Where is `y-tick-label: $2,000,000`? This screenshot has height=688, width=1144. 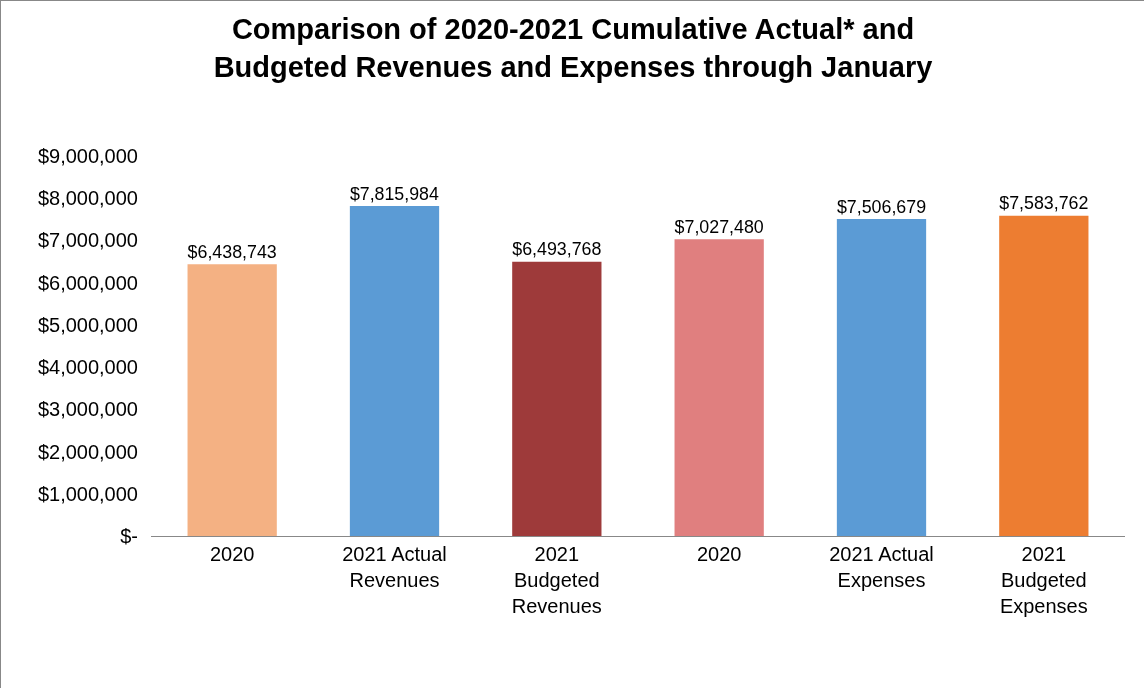 y-tick-label: $2,000,000 is located at coordinates (87, 451).